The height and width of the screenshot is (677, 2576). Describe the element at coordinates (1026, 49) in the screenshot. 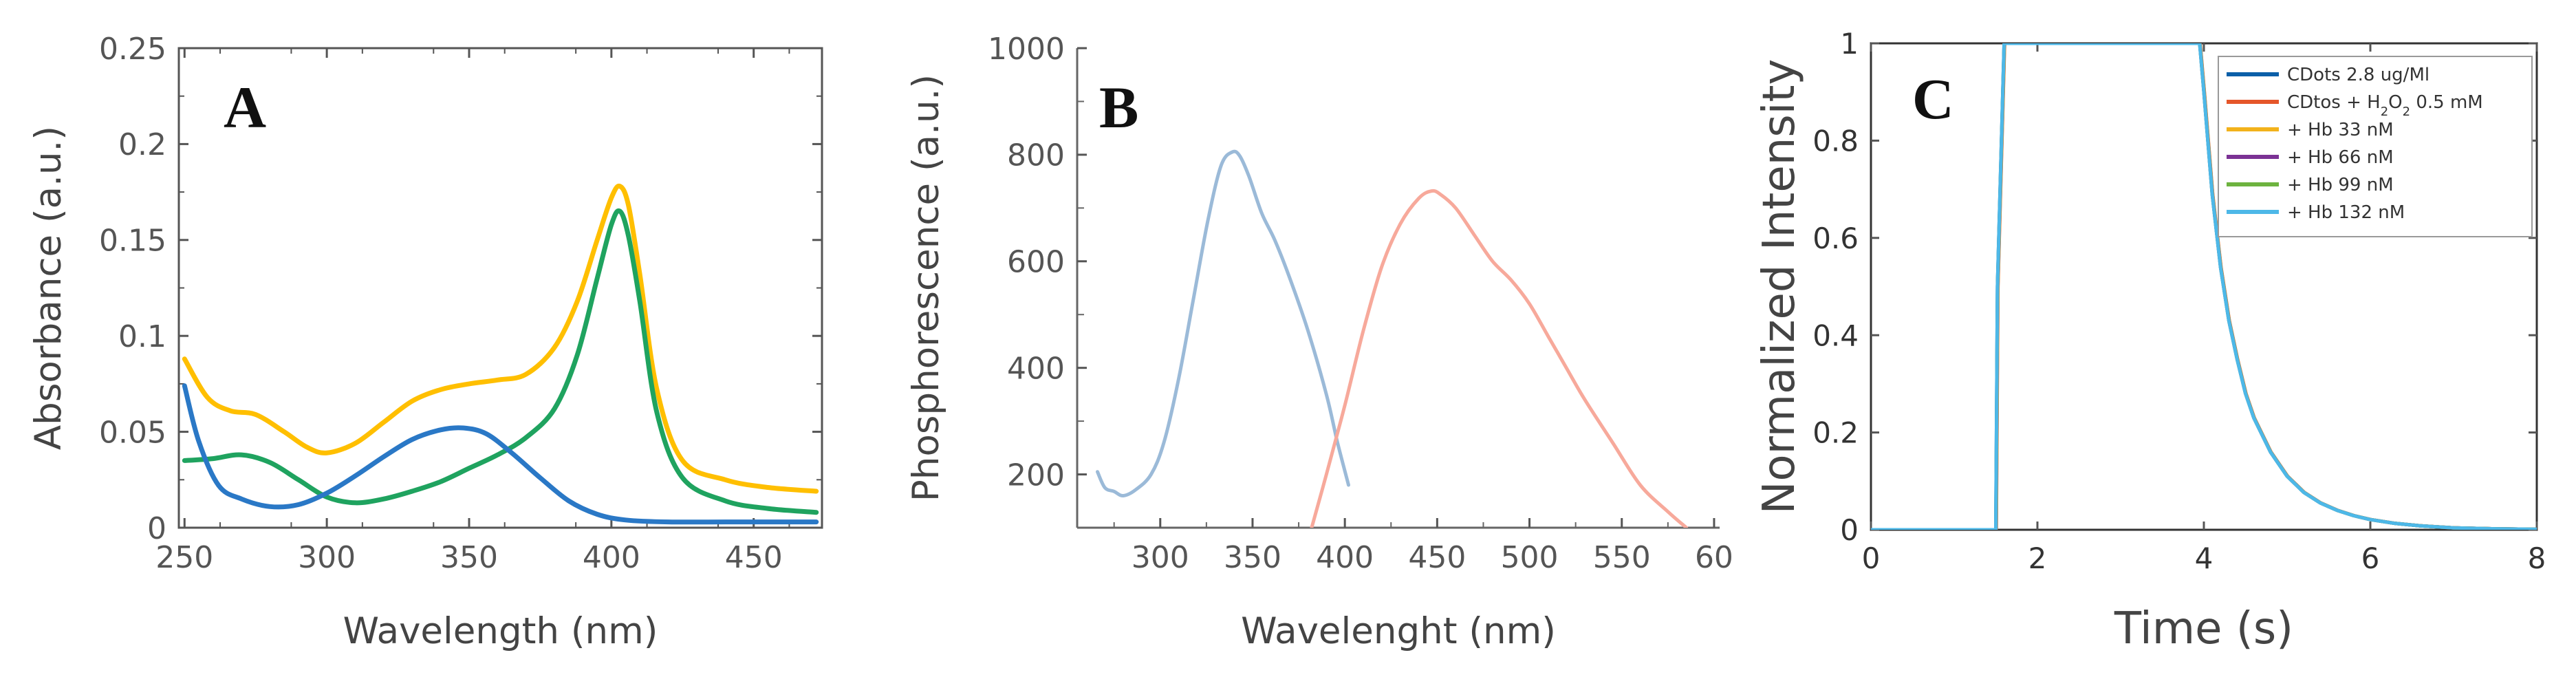

I see `y-tick-label: 1000` at that location.